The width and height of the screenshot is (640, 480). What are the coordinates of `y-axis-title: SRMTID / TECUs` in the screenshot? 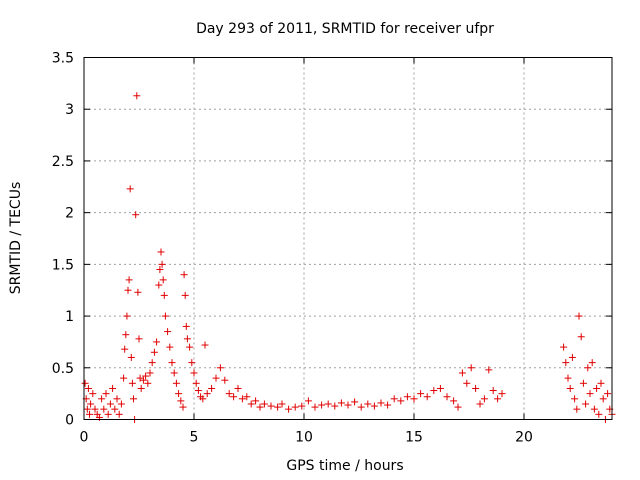 It's located at (16, 238).